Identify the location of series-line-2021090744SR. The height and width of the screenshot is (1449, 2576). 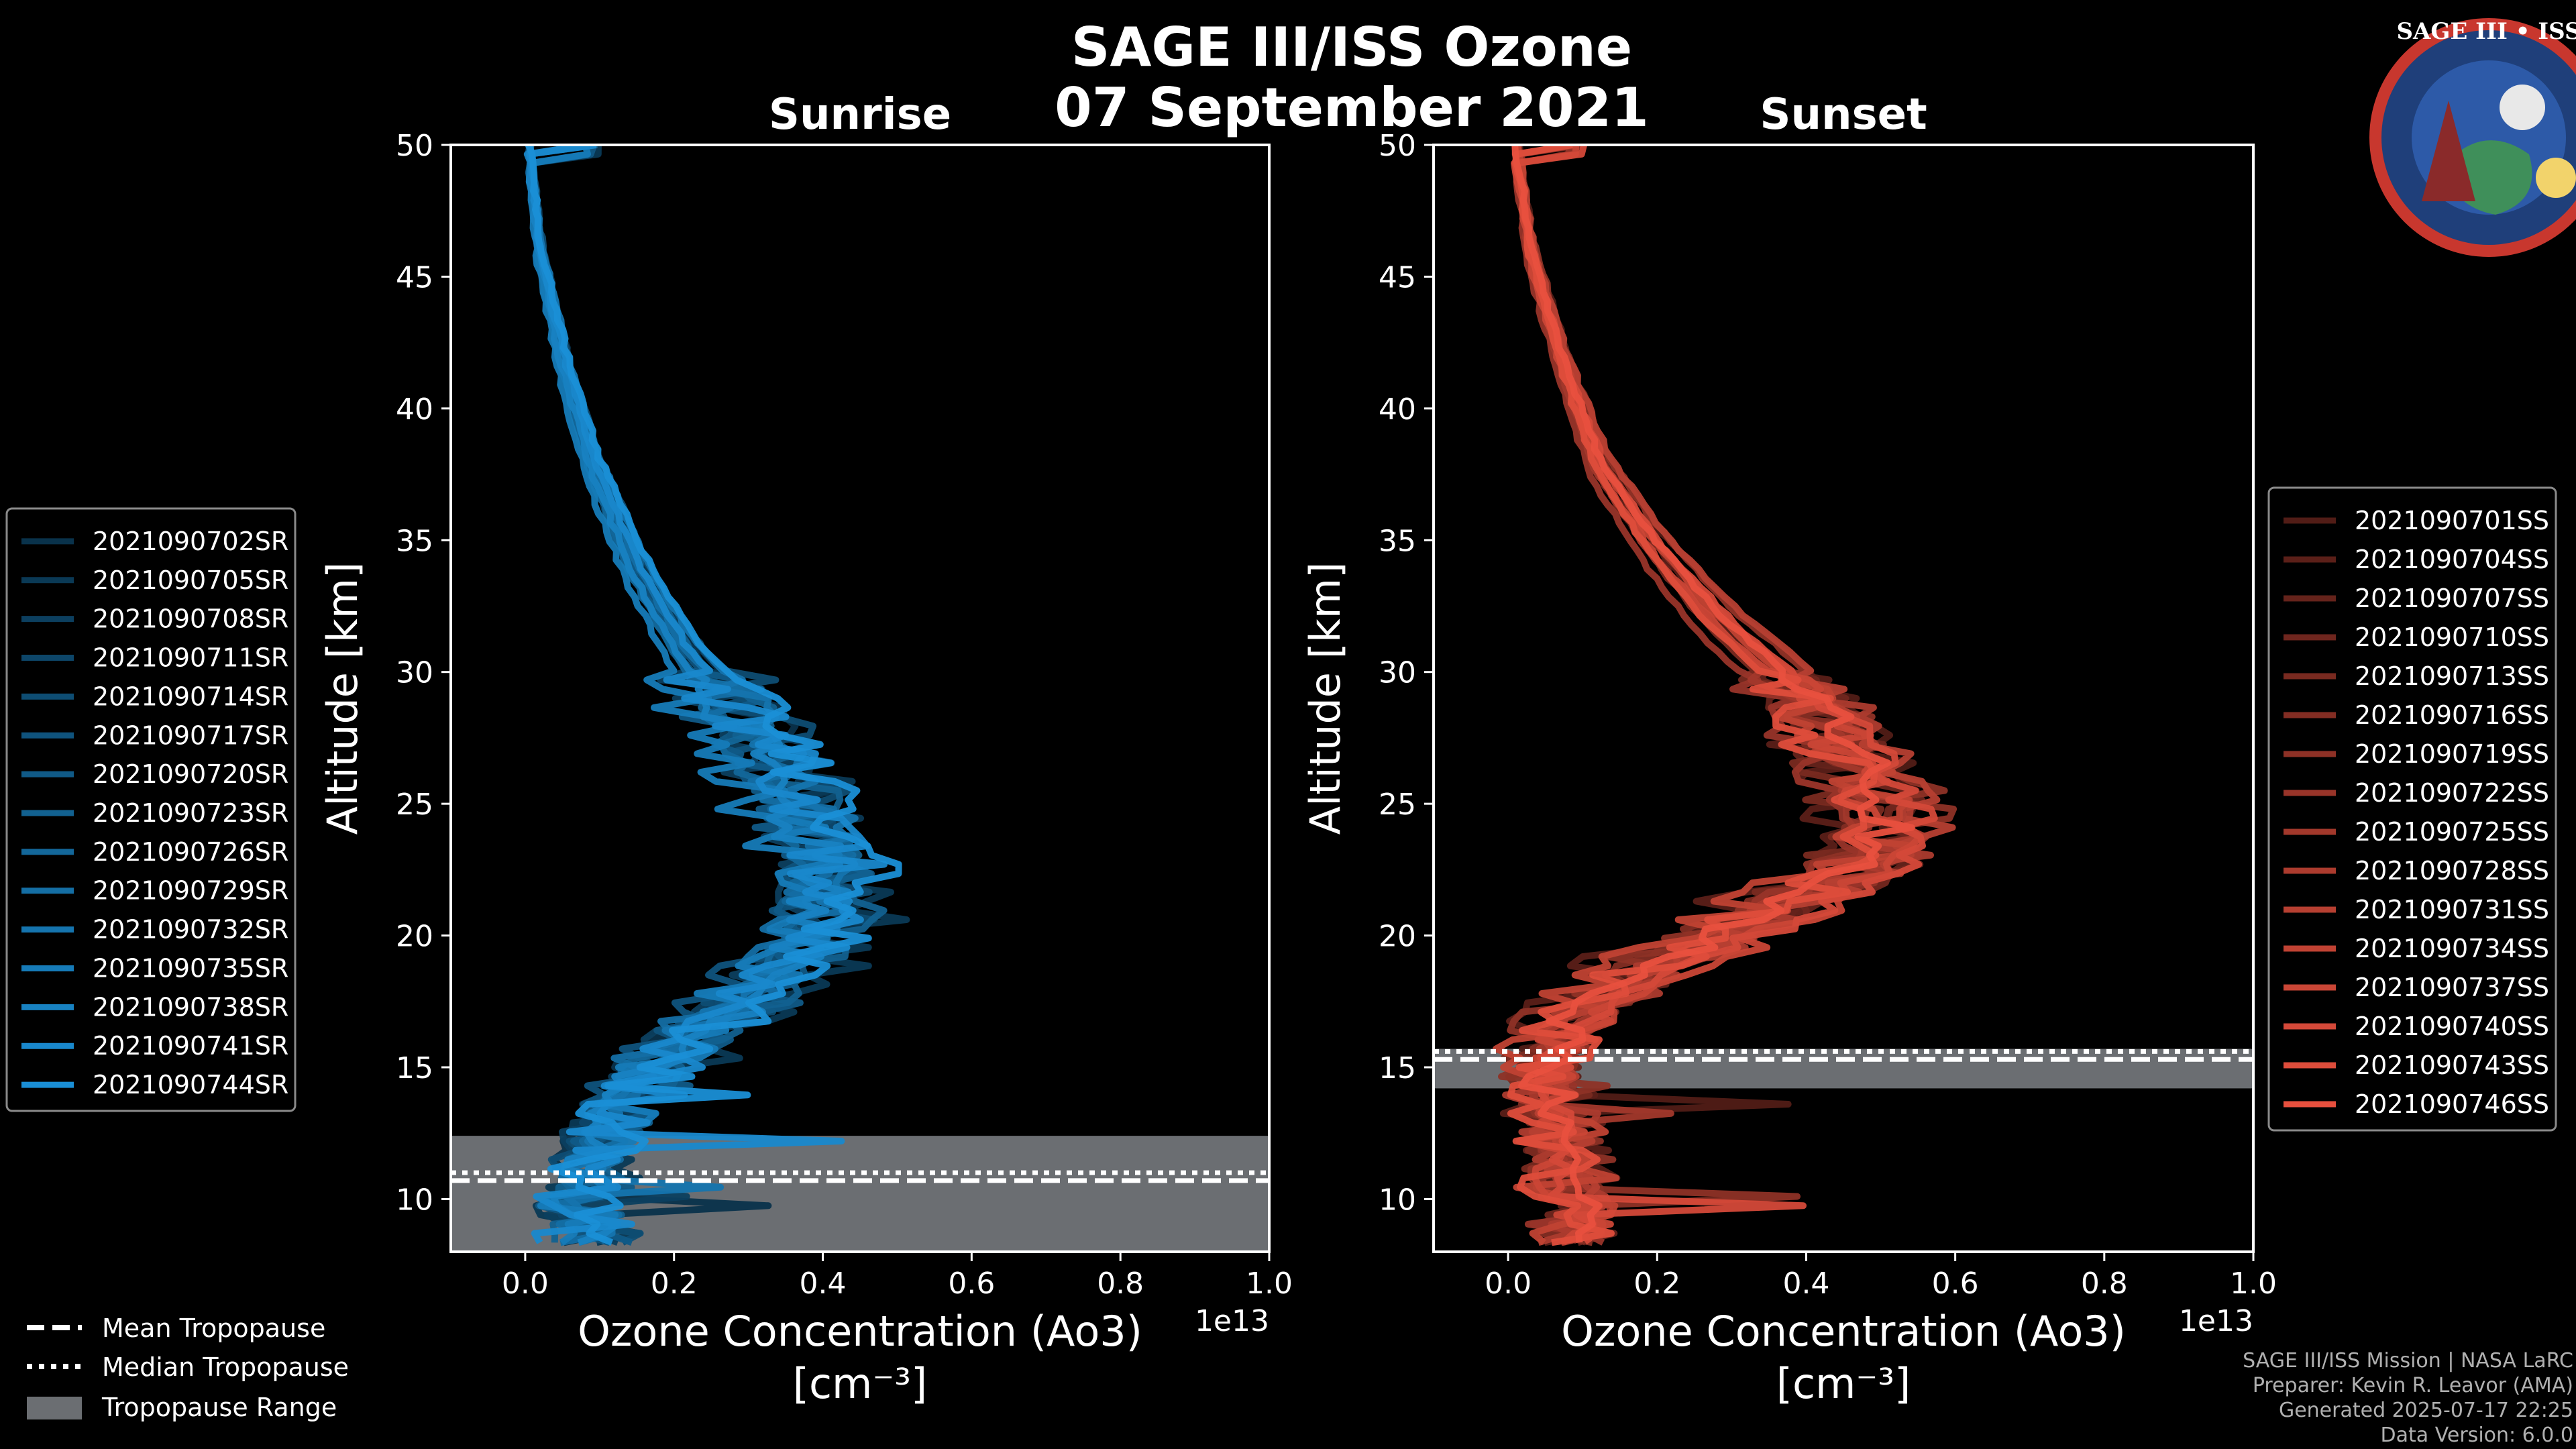
(713, 695).